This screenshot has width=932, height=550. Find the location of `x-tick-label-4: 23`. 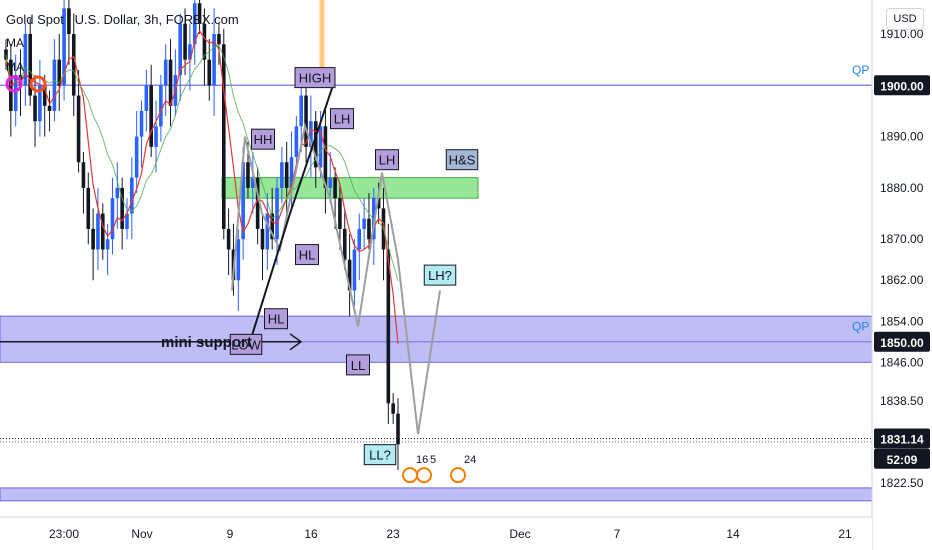

x-tick-label-4: 23 is located at coordinates (393, 534).